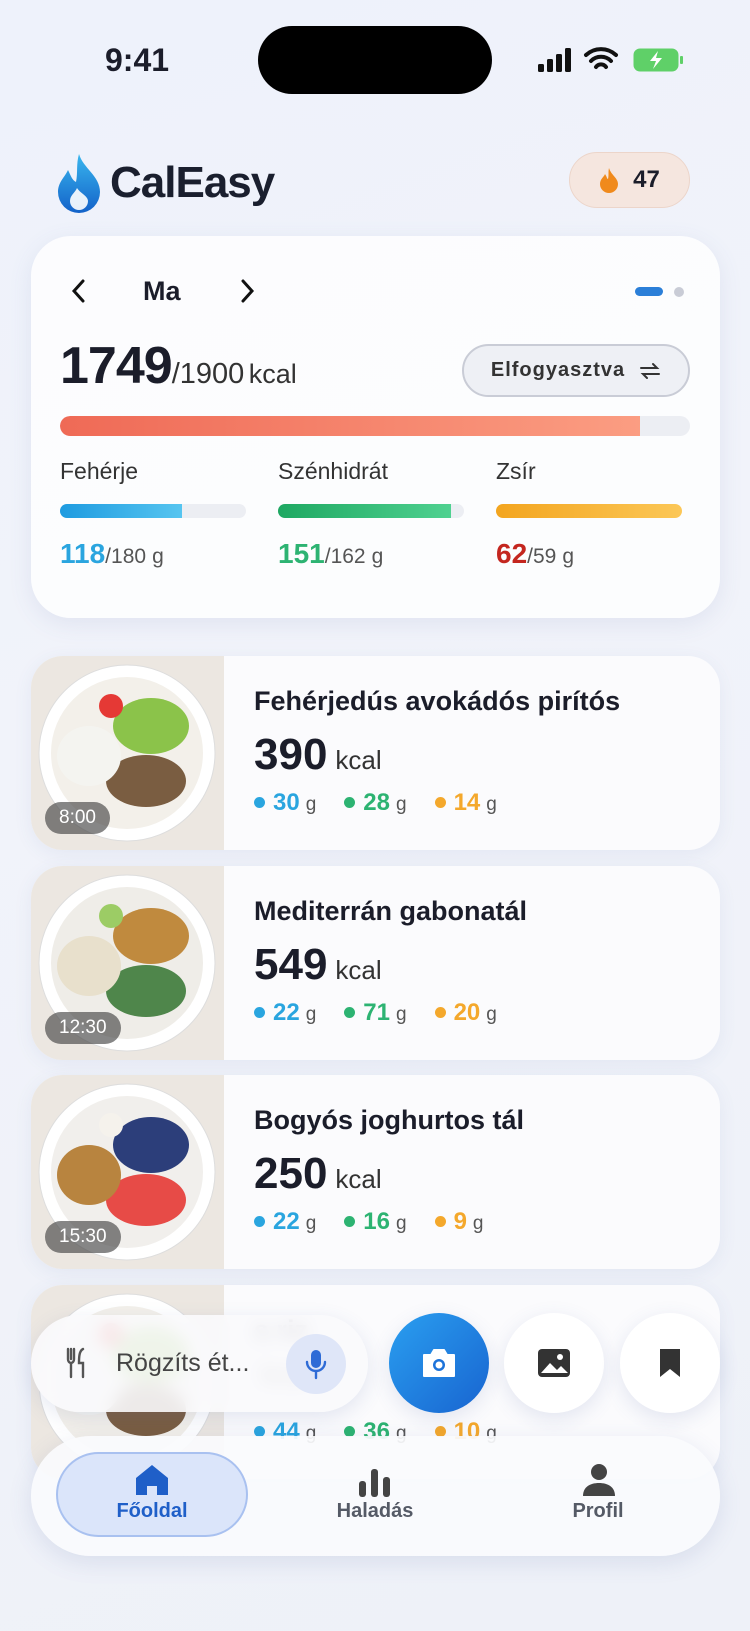 Image resolution: width=750 pixels, height=1631 pixels. I want to click on home-icon, so click(152, 1480).